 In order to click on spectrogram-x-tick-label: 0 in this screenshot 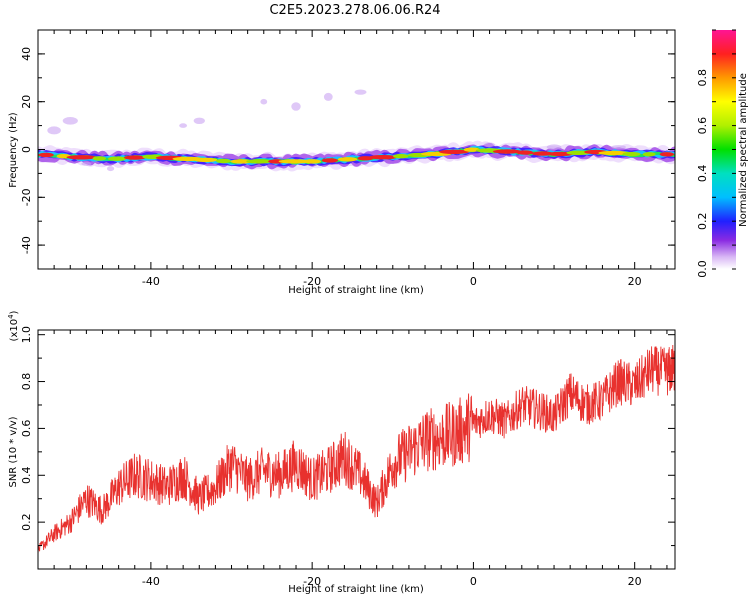, I will do `click(473, 281)`.